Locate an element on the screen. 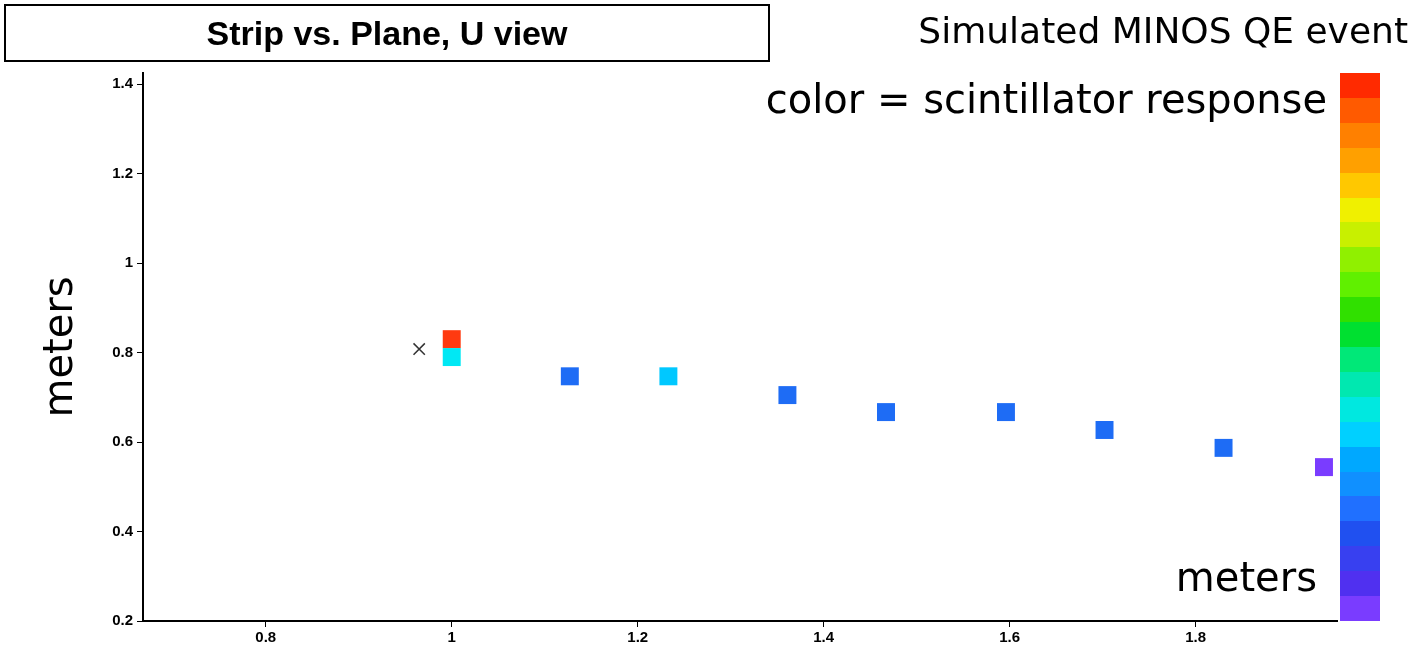 This screenshot has height=652, width=1414. y-tick-label: 1.4 is located at coordinates (123, 83).